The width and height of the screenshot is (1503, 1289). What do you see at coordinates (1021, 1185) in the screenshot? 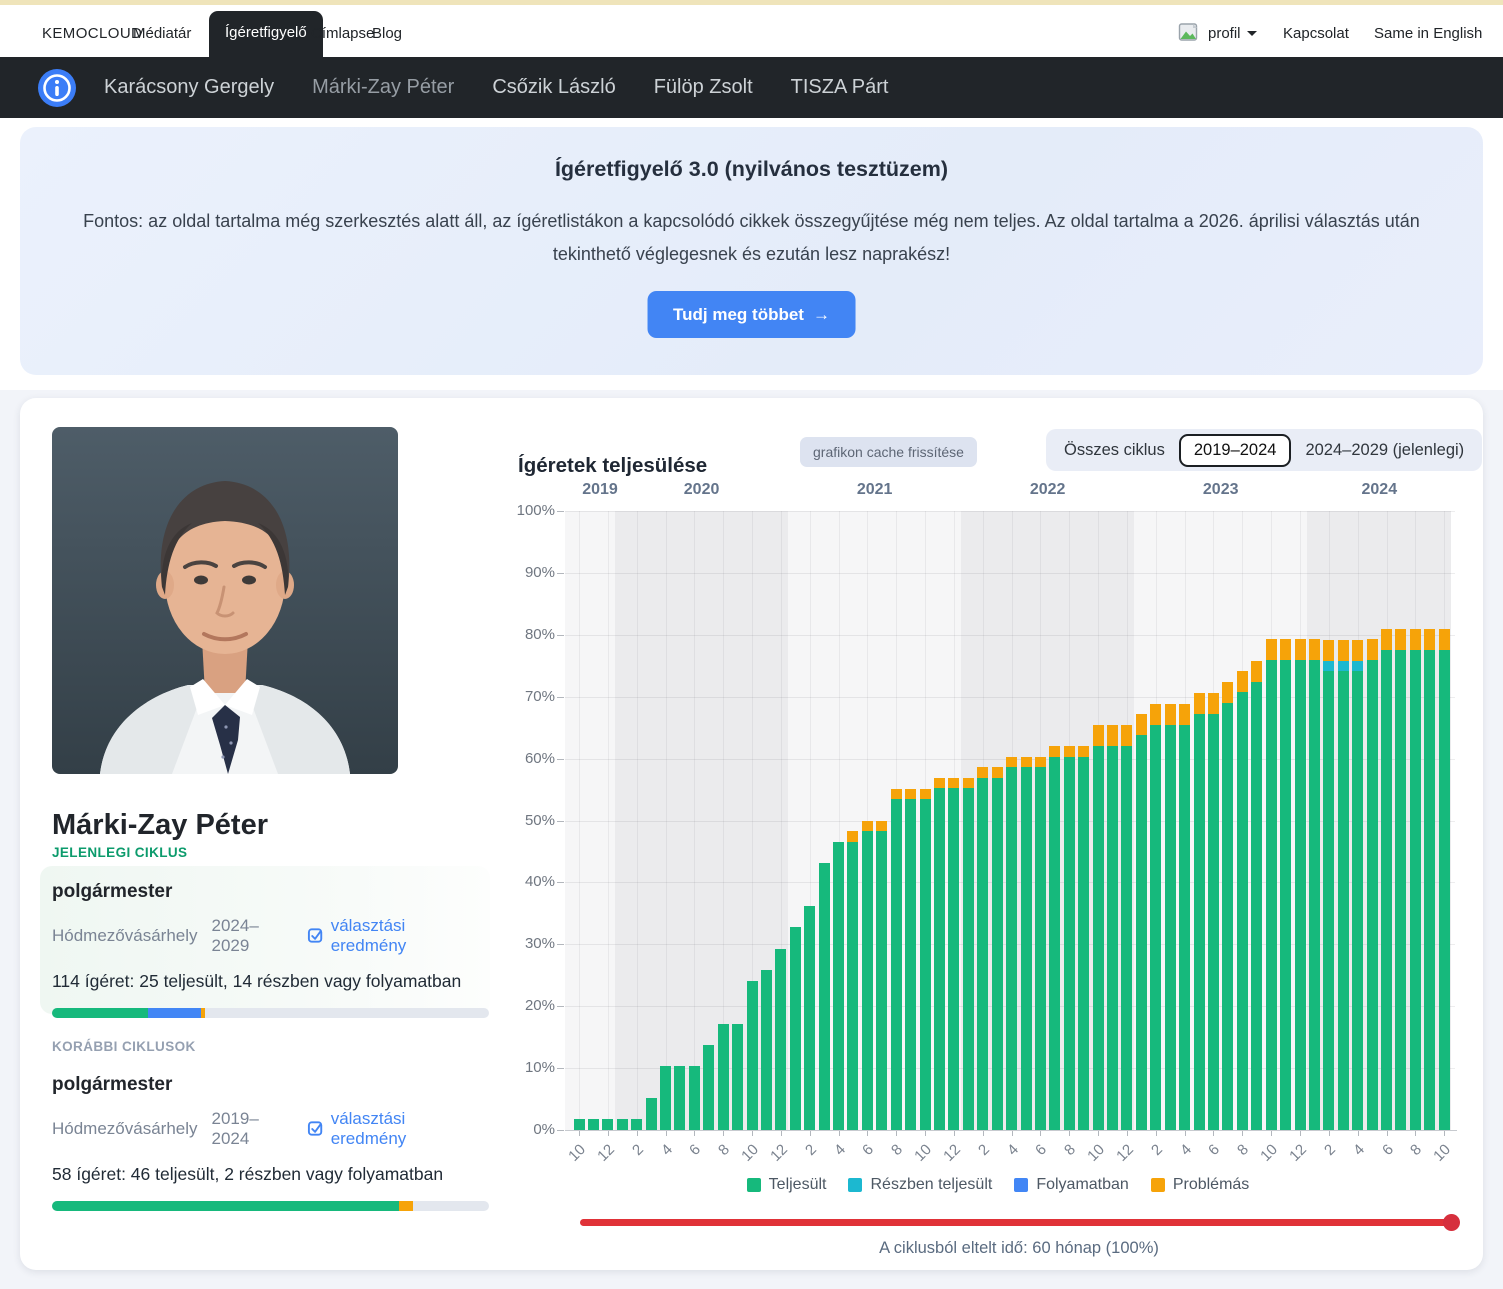
I see `legend-swatch` at bounding box center [1021, 1185].